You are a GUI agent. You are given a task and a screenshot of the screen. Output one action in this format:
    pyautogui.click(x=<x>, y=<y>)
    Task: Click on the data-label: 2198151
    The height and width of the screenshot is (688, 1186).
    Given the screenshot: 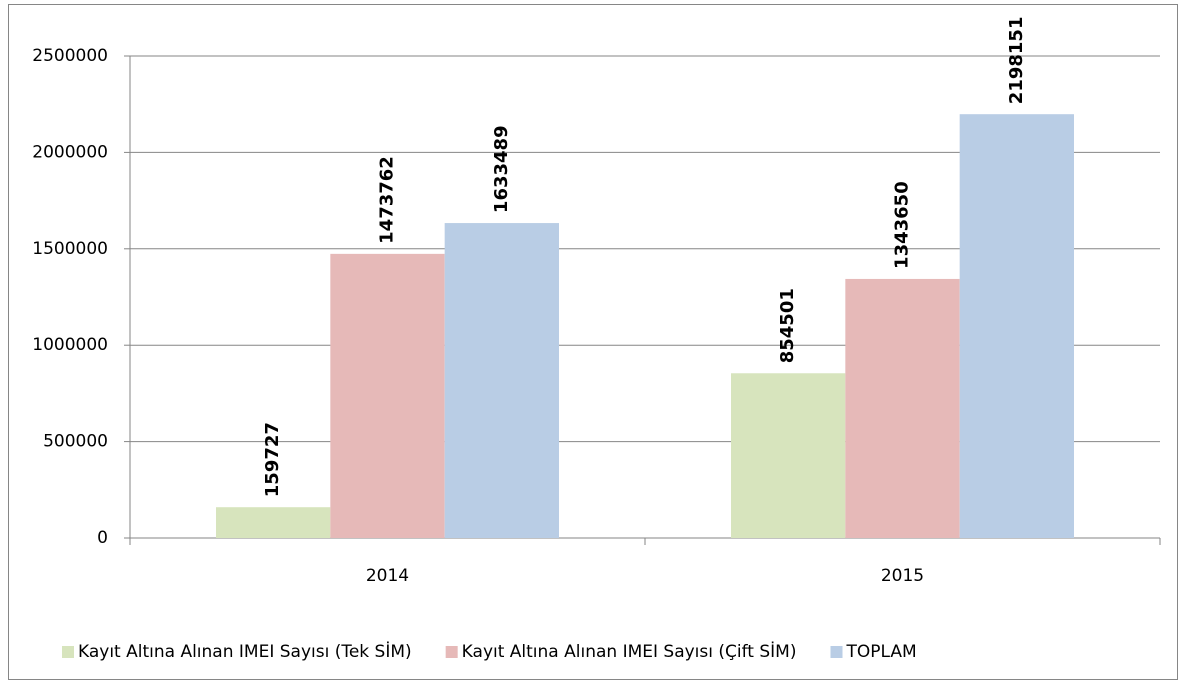 What is the action you would take?
    pyautogui.click(x=1016, y=61)
    